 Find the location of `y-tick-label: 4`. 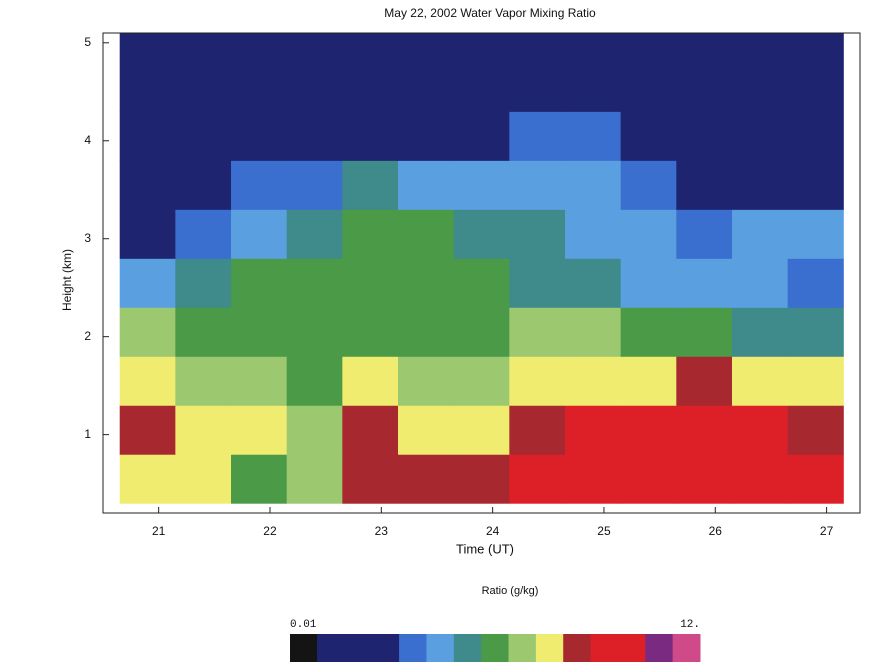

y-tick-label: 4 is located at coordinates (87, 140).